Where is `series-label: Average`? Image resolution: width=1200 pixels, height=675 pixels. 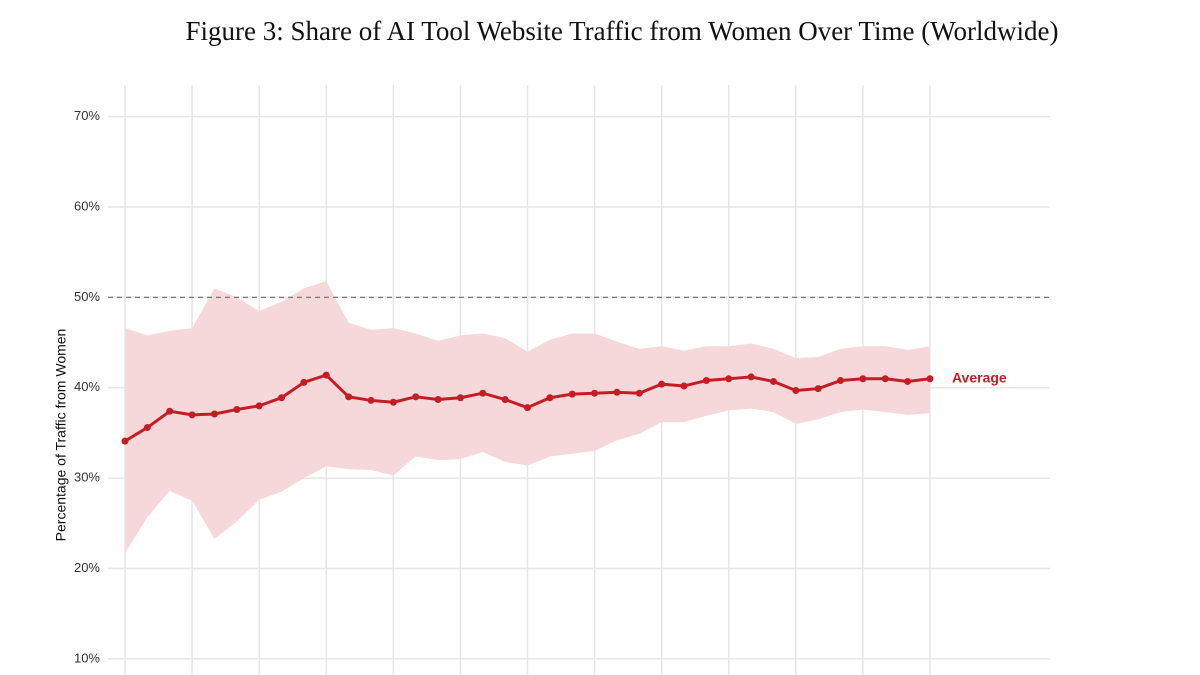 series-label: Average is located at coordinates (979, 377).